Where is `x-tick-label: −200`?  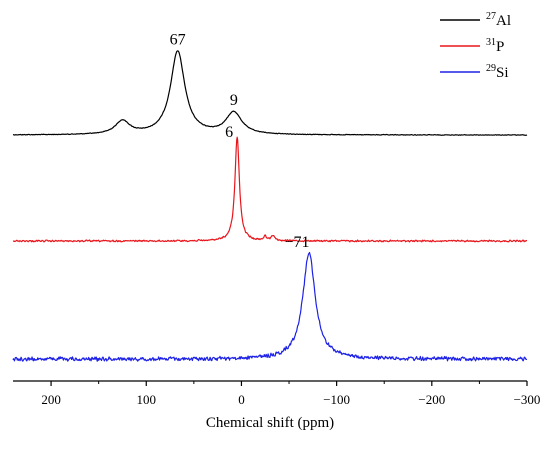 x-tick-label: −200 is located at coordinates (431, 399).